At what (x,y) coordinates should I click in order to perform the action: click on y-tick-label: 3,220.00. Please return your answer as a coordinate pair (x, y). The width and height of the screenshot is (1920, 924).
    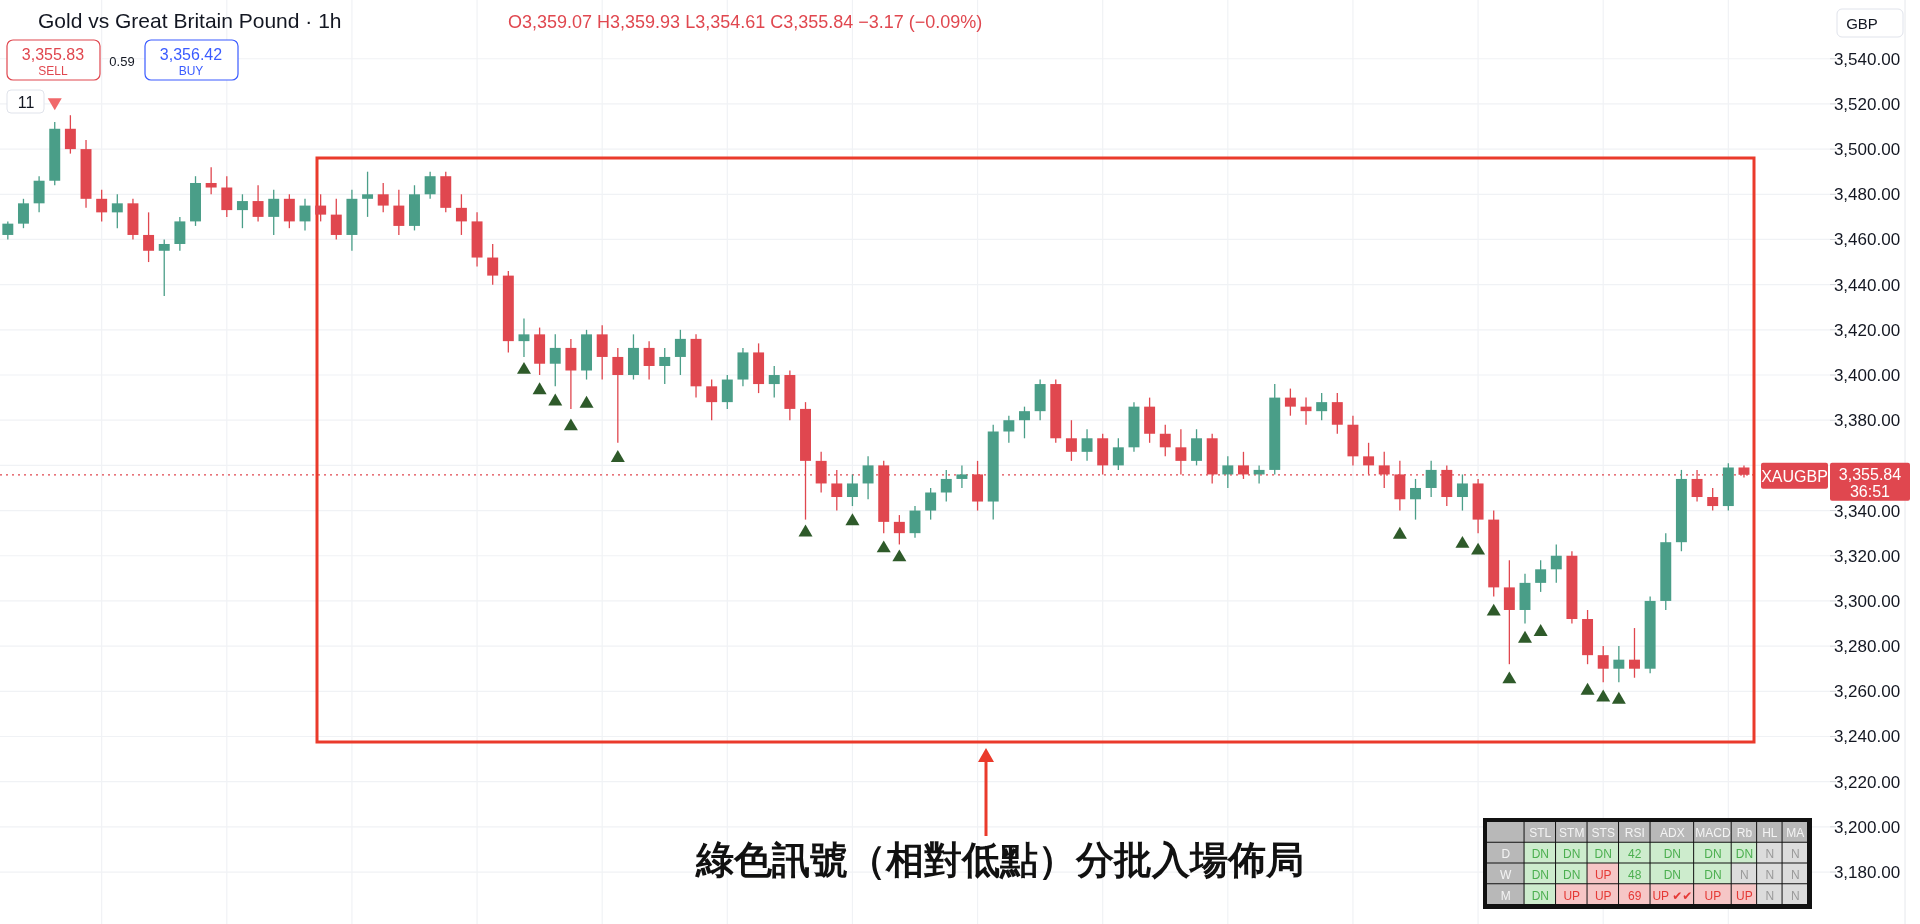
    Looking at the image, I should click on (1867, 782).